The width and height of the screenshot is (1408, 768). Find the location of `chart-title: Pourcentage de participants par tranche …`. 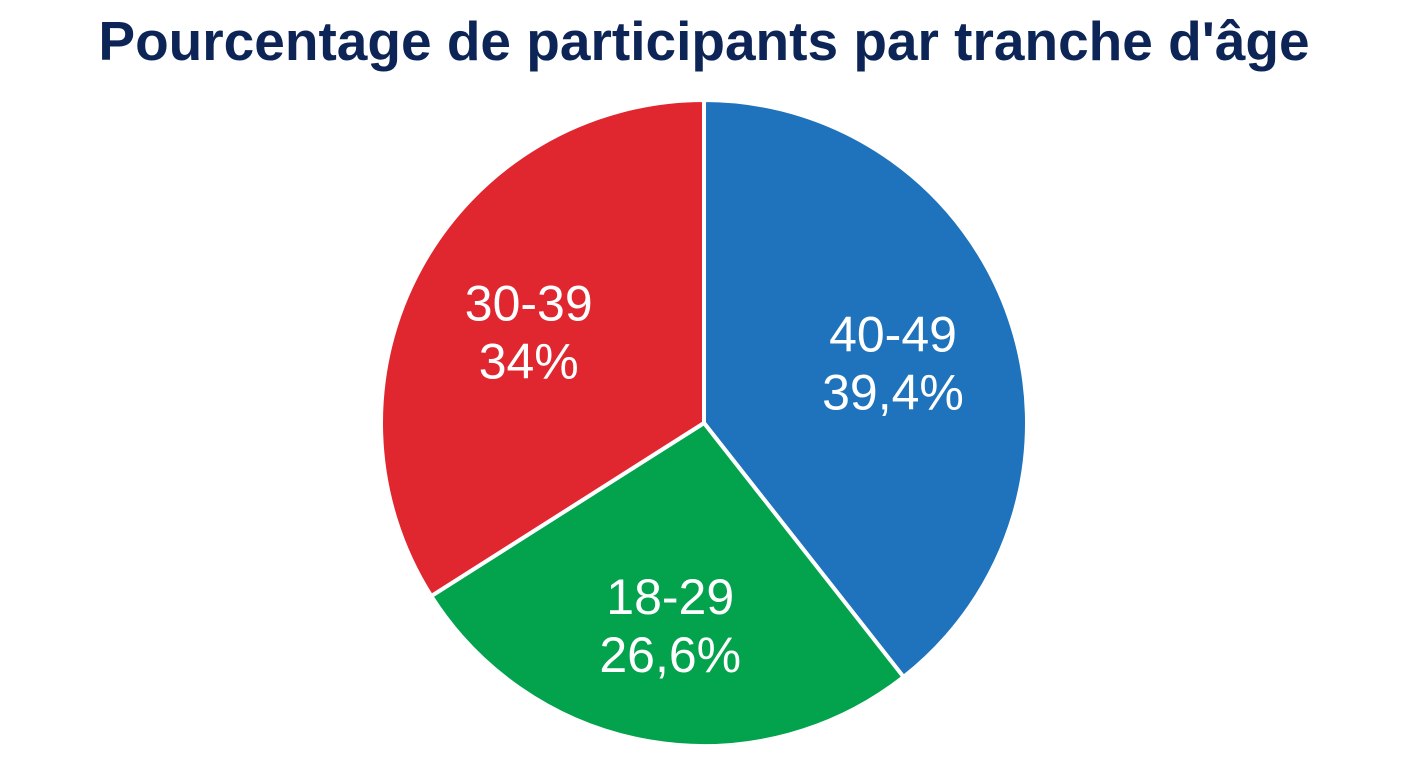

chart-title: Pourcentage de participants par tranche … is located at coordinates (704, 41).